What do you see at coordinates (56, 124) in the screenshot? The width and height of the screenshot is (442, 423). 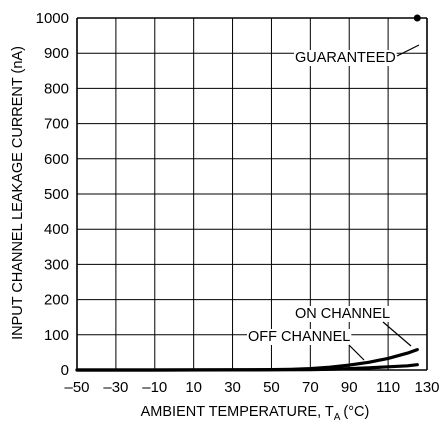 I see `y-tick-label: 700` at bounding box center [56, 124].